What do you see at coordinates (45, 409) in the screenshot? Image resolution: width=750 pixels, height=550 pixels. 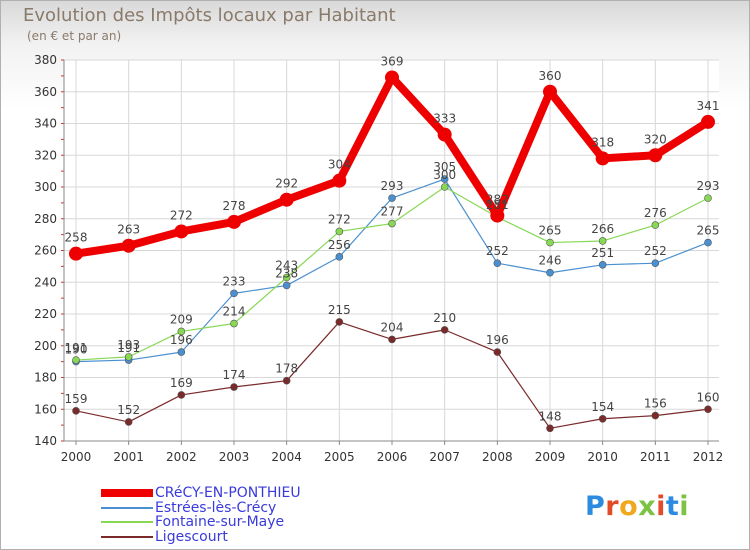 I see `y-tick-label: 160` at bounding box center [45, 409].